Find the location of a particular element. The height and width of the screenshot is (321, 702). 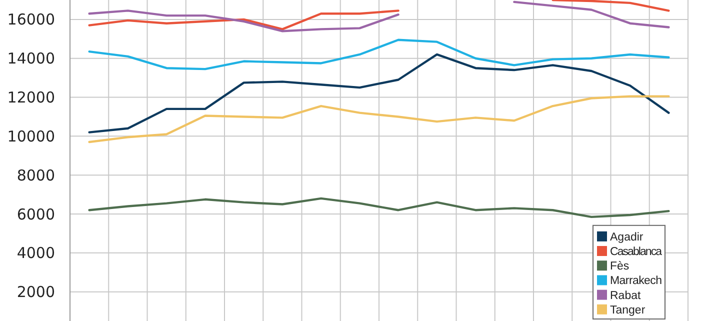

y-tick-label: 14000 is located at coordinates (31, 59).